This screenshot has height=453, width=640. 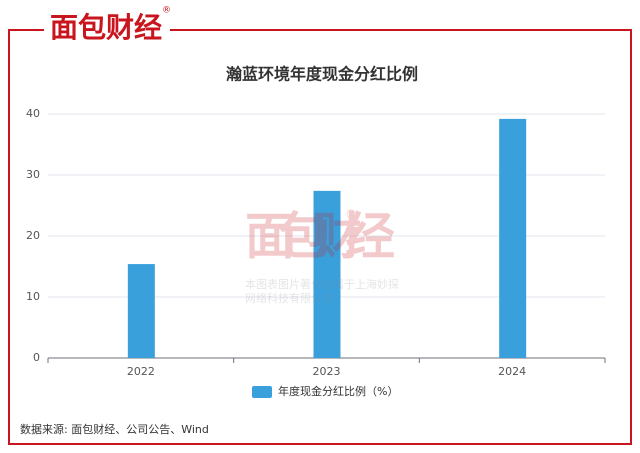 I want to click on watermark-text: 网络科技有限公司, so click(x=289, y=298).